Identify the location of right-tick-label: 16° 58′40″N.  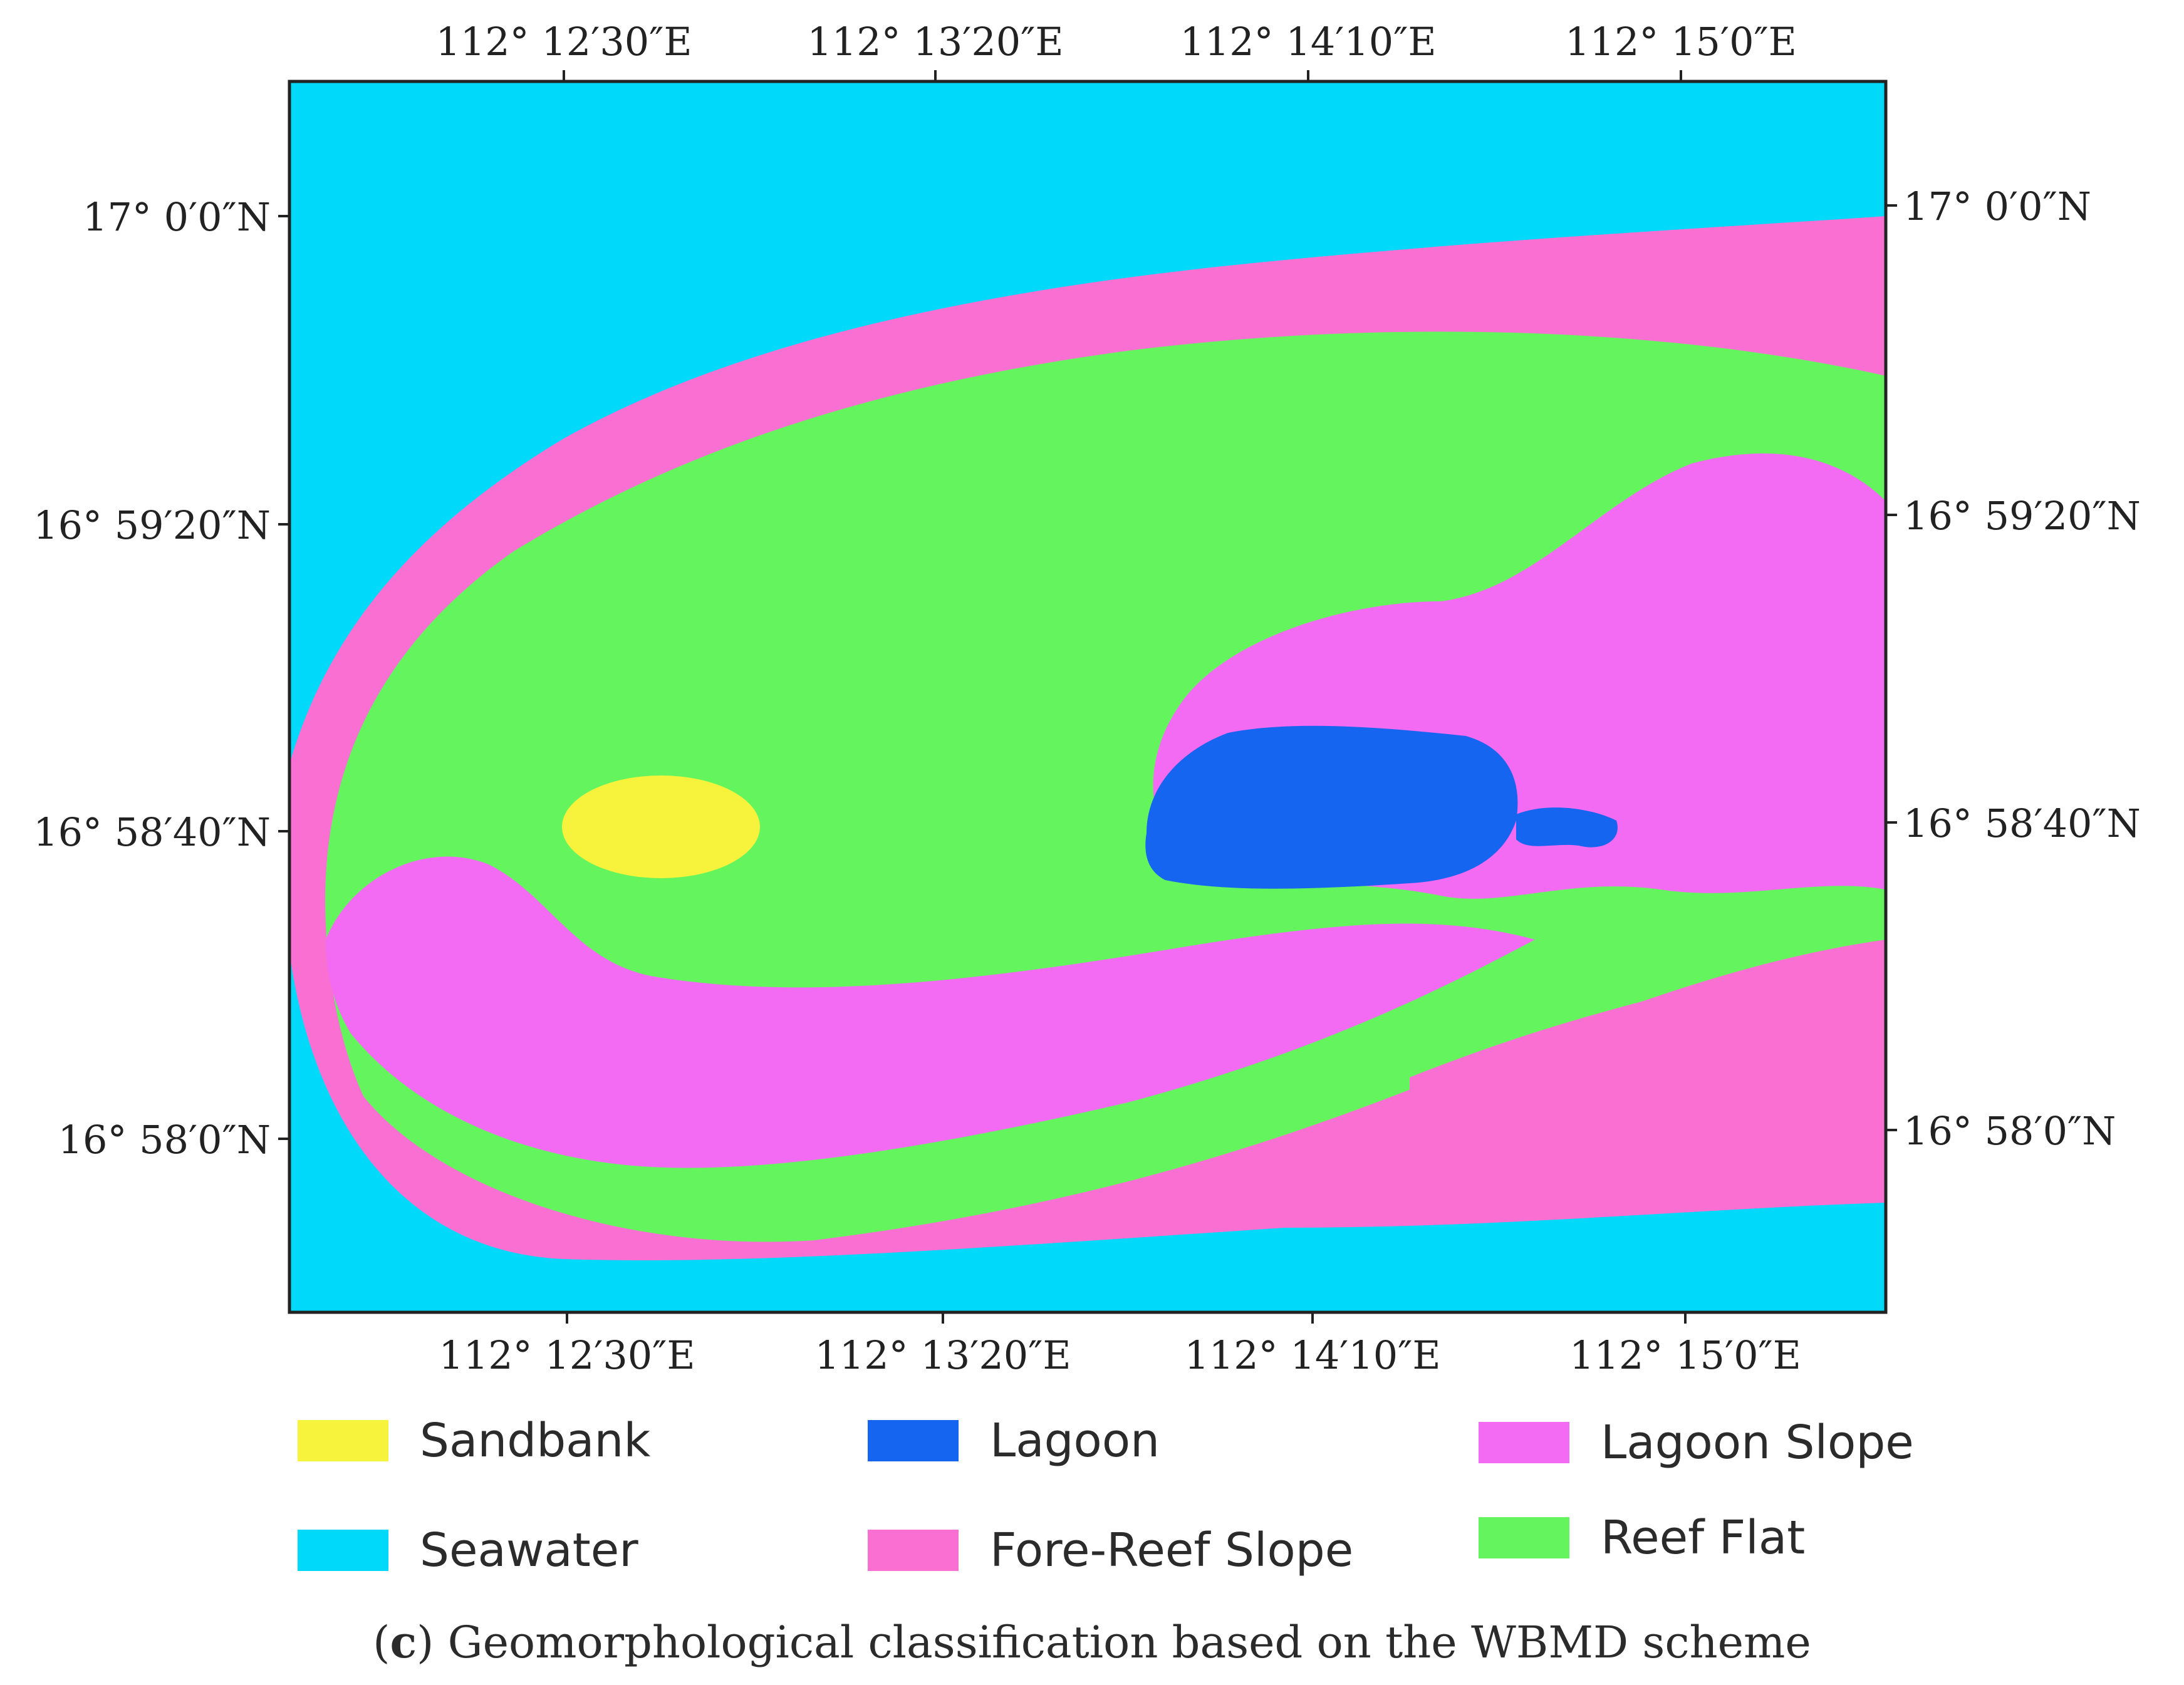
(2022, 823).